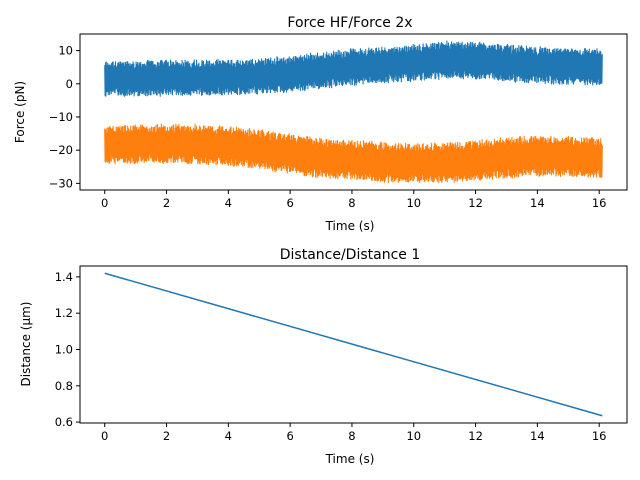 Image resolution: width=640 pixels, height=480 pixels. Describe the element at coordinates (228, 203) in the screenshot. I see `force-x-tick-label: 4` at that location.